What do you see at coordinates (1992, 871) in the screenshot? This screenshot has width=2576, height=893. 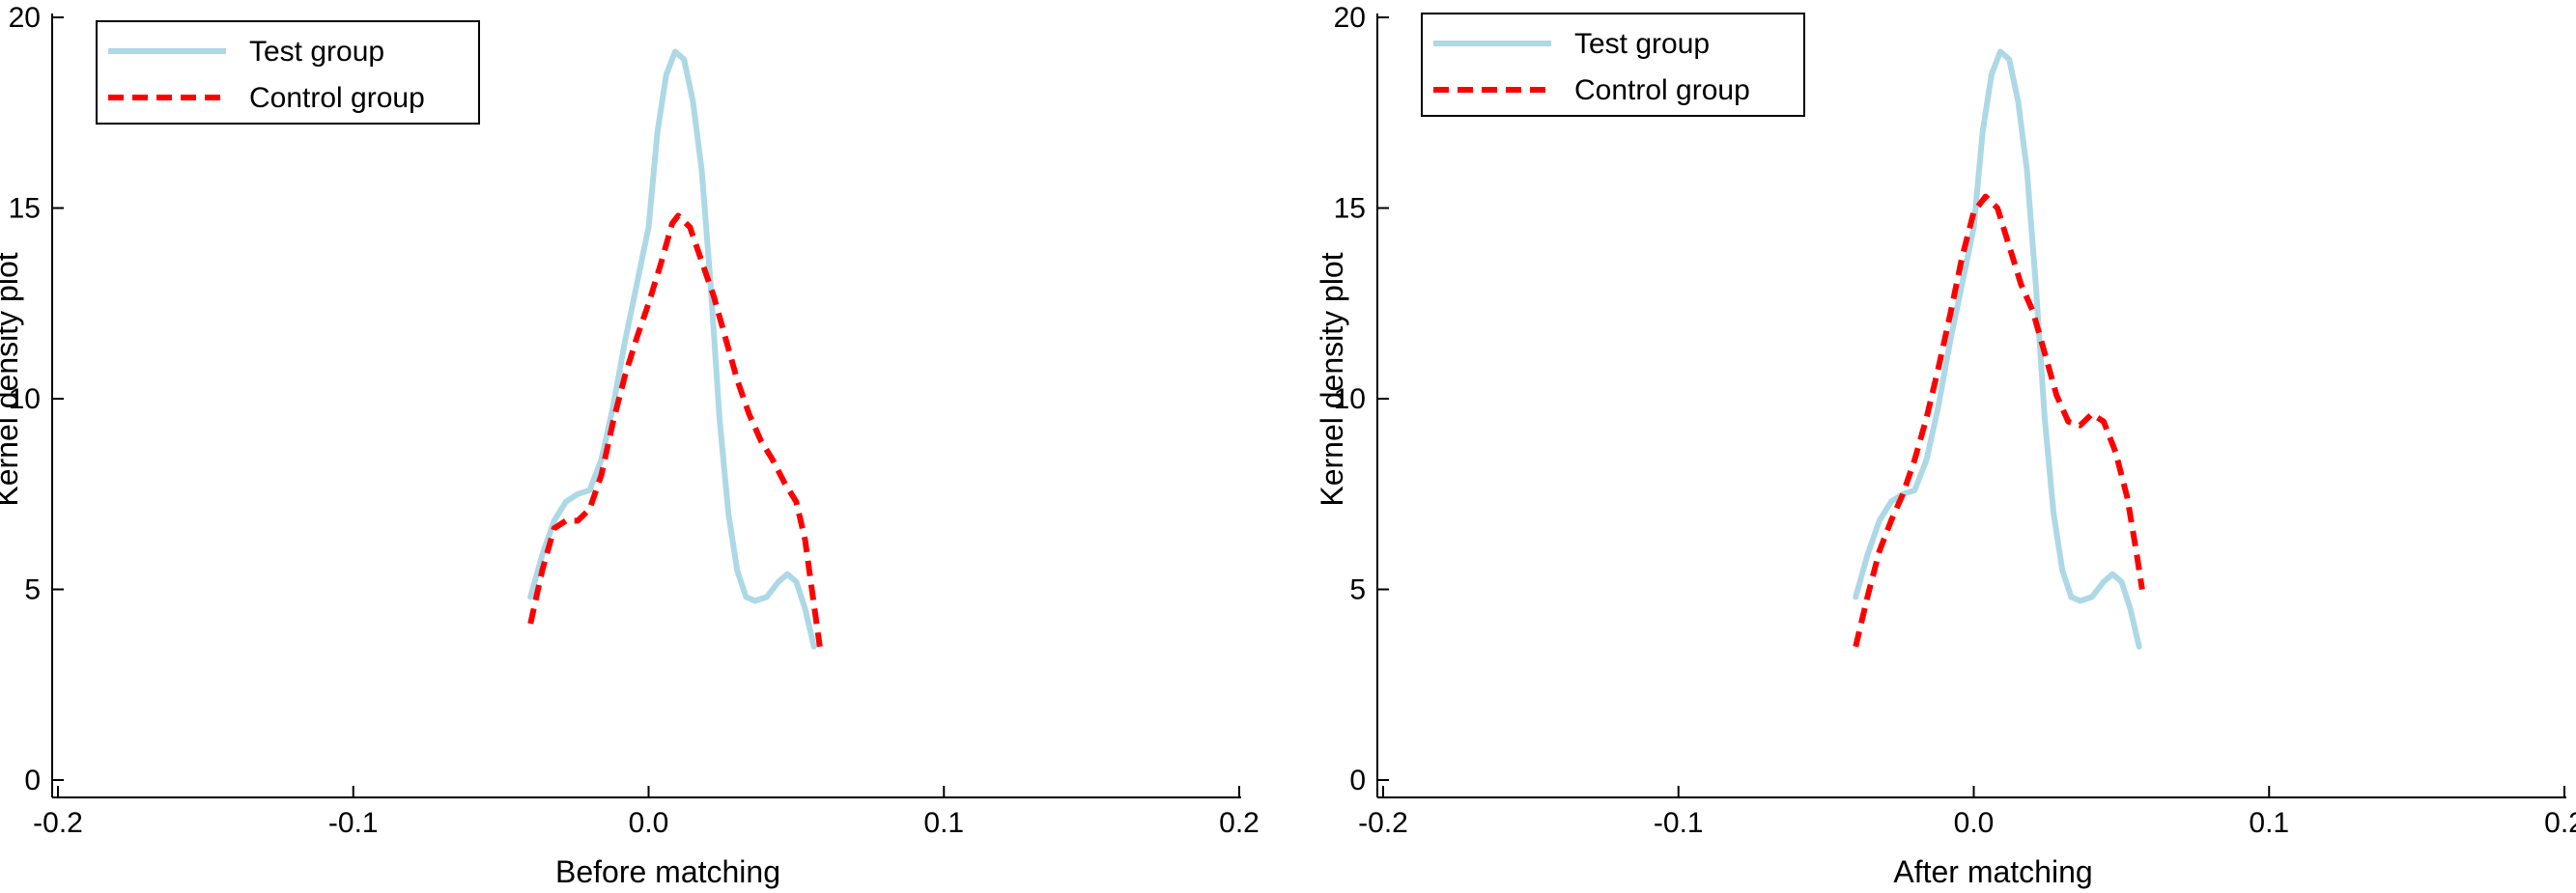 I see `x-axis-title: After matching` at bounding box center [1992, 871].